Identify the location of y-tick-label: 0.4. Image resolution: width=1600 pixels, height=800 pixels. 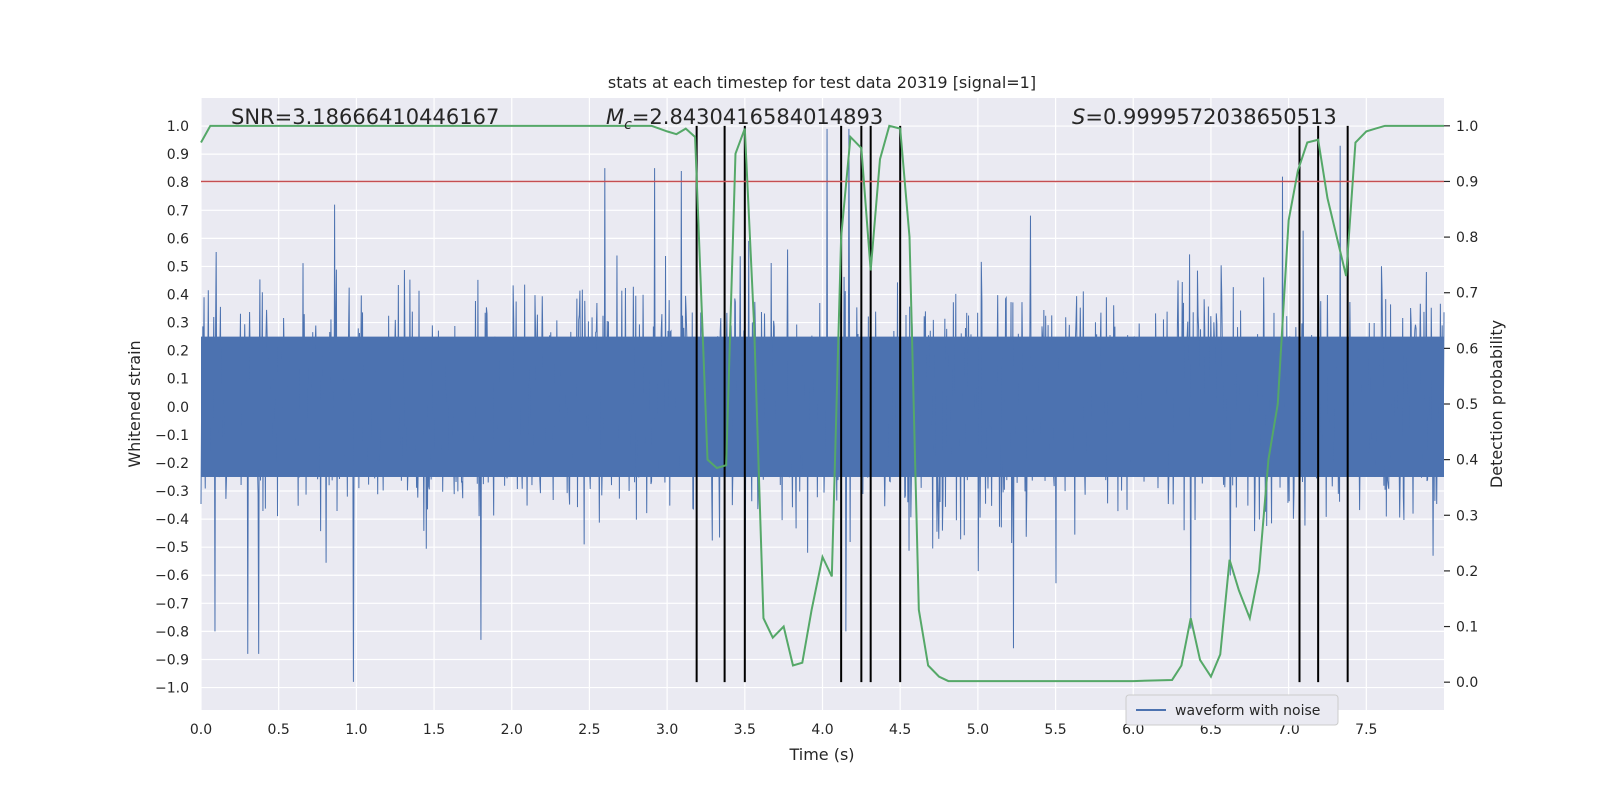
(178, 296).